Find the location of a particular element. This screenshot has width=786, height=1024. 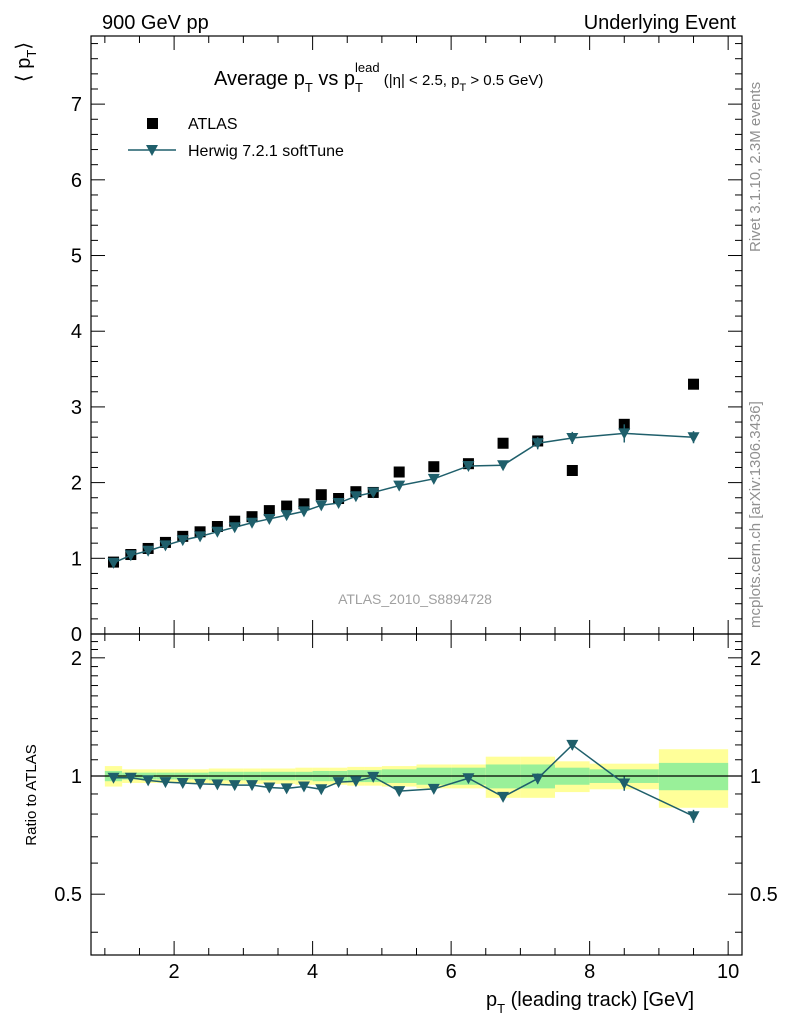

y-axis-label-top: ⟨ pT⟩ is located at coordinates (26, 62).